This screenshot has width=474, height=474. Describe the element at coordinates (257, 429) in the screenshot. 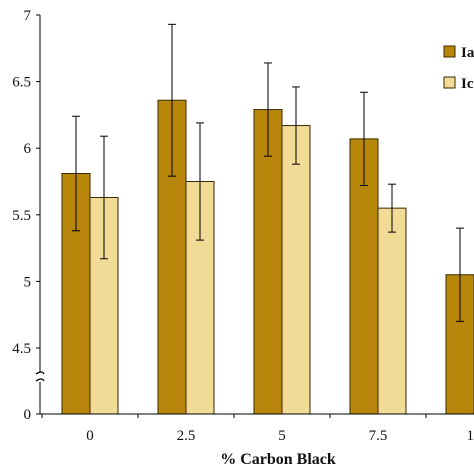

I see `x-tick-labels: 0 2.5 5 7.5 10` at that location.